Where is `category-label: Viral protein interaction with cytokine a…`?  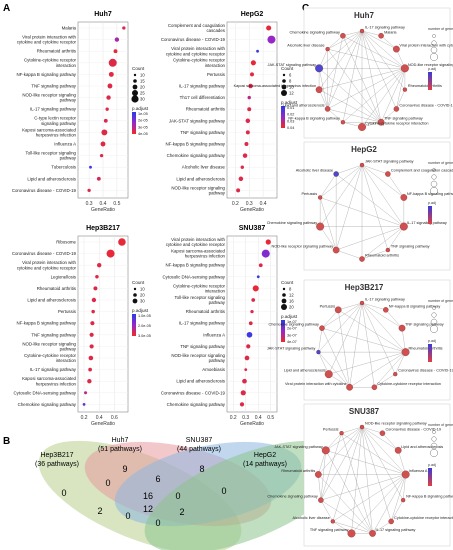 category-label: Viral protein interaction with cytokine a… is located at coordinates (47, 265).